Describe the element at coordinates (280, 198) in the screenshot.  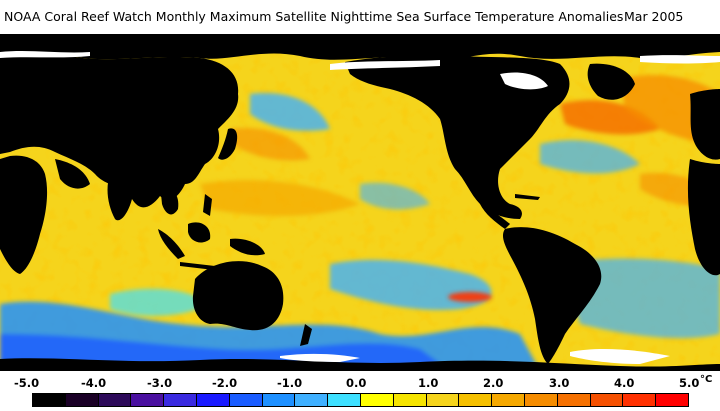
I see `tropical-pacific-warm` at that location.